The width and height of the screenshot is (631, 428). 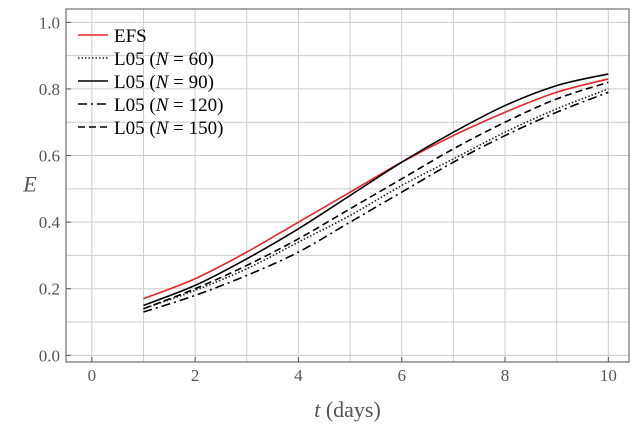 What do you see at coordinates (49, 22) in the screenshot?
I see `y-tick-label: 1.0` at bounding box center [49, 22].